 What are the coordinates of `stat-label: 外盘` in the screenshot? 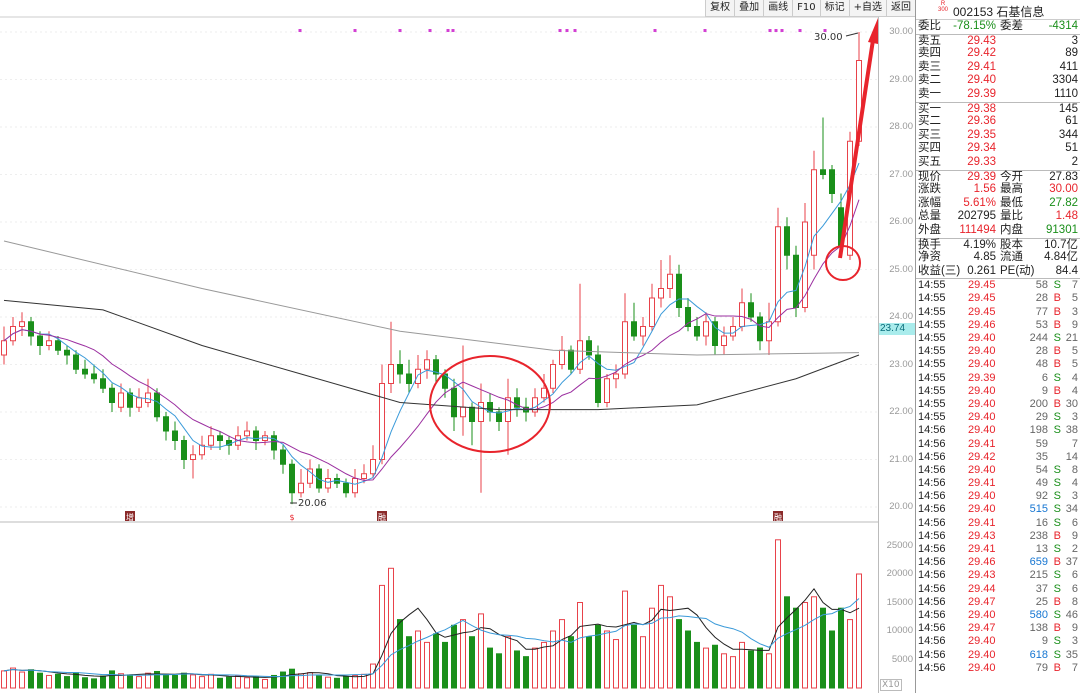 It's located at (929, 229).